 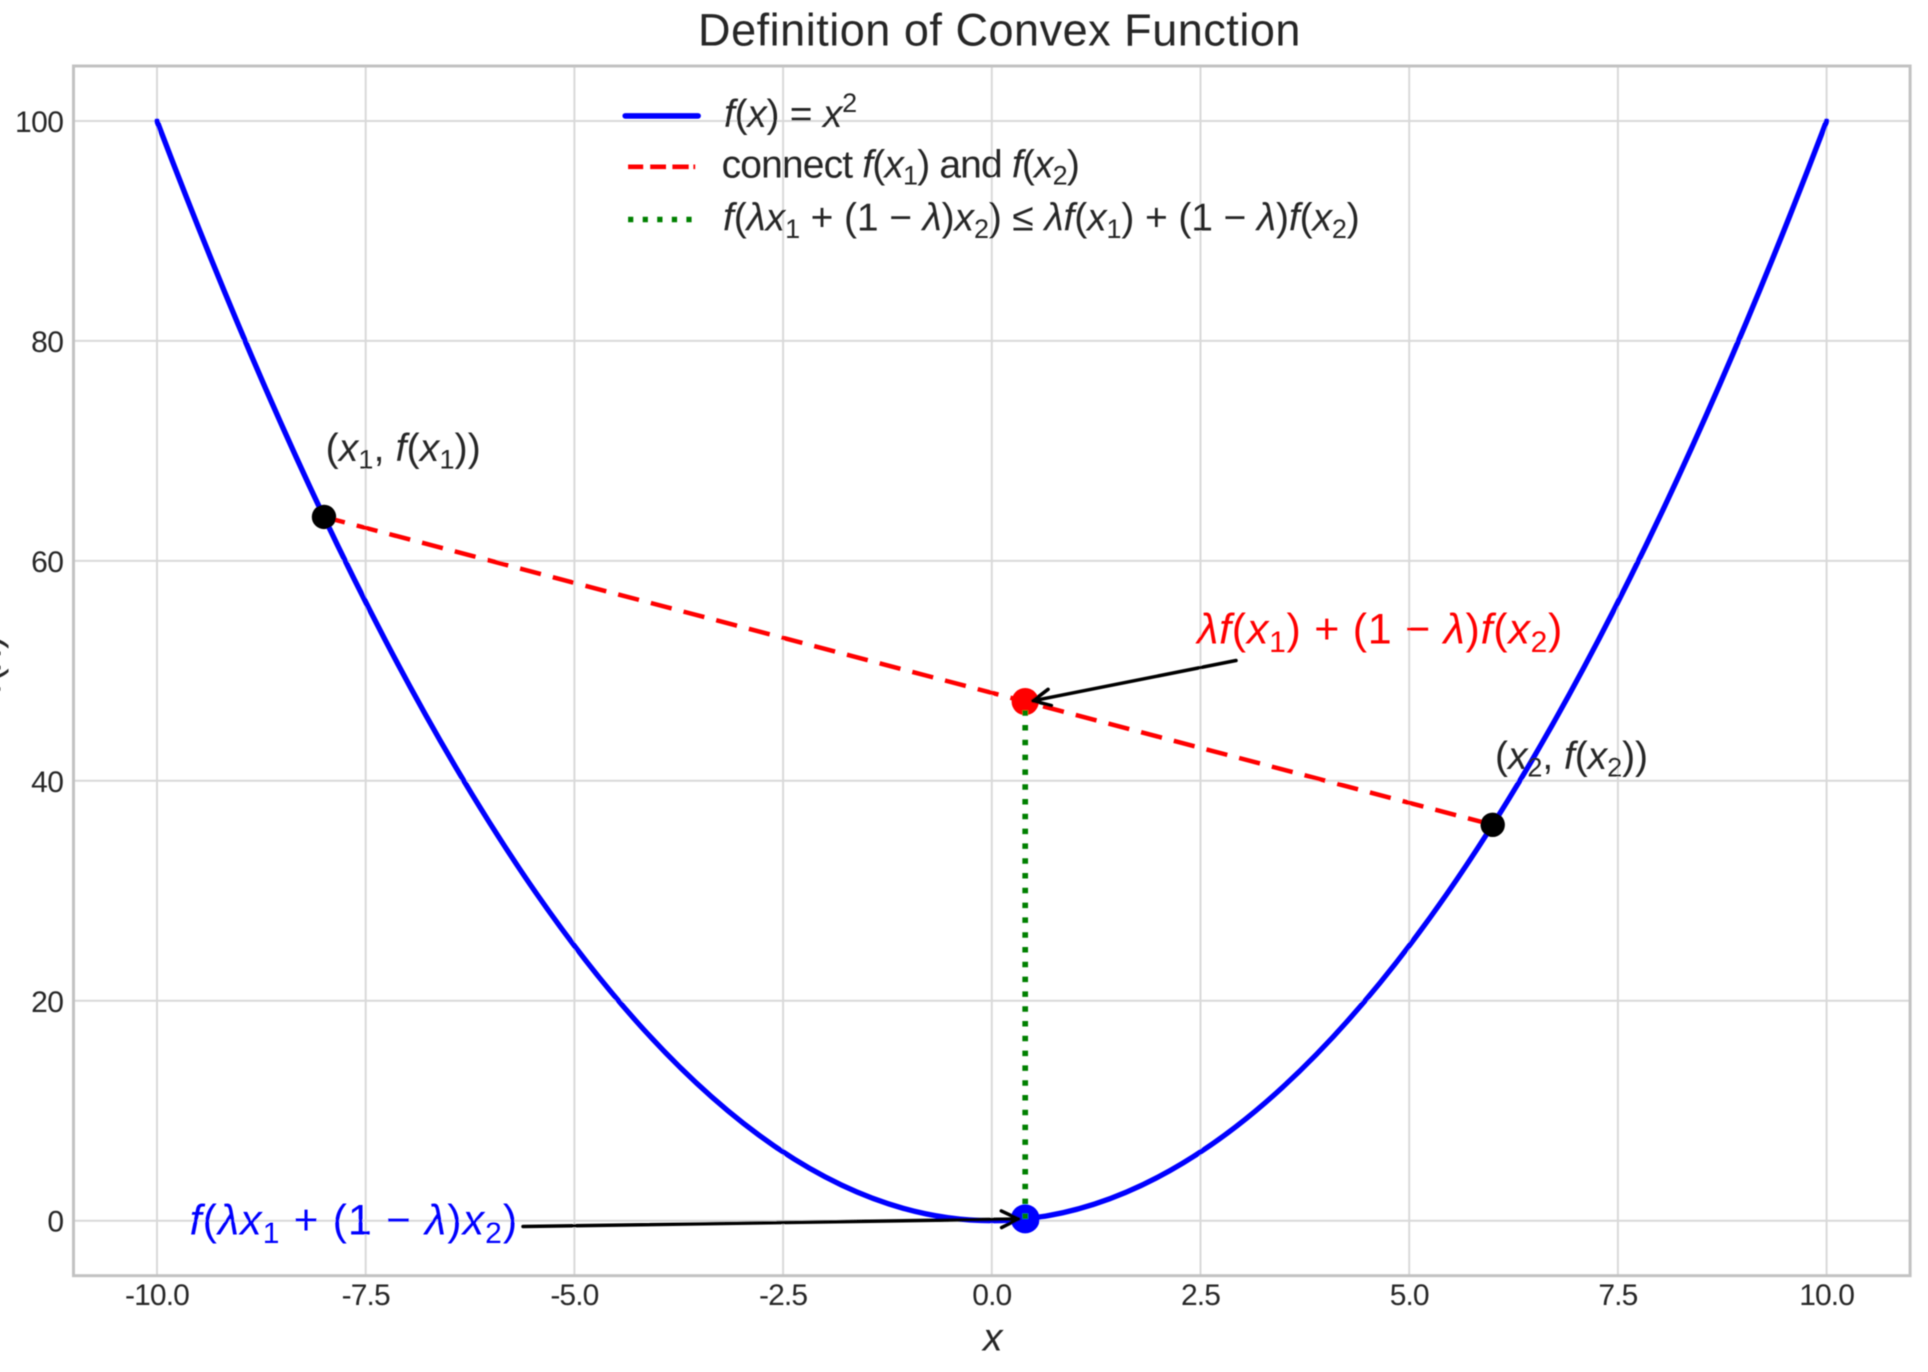 I want to click on svg-text: (x2​, f(x2​)), so click(x=1571, y=758).